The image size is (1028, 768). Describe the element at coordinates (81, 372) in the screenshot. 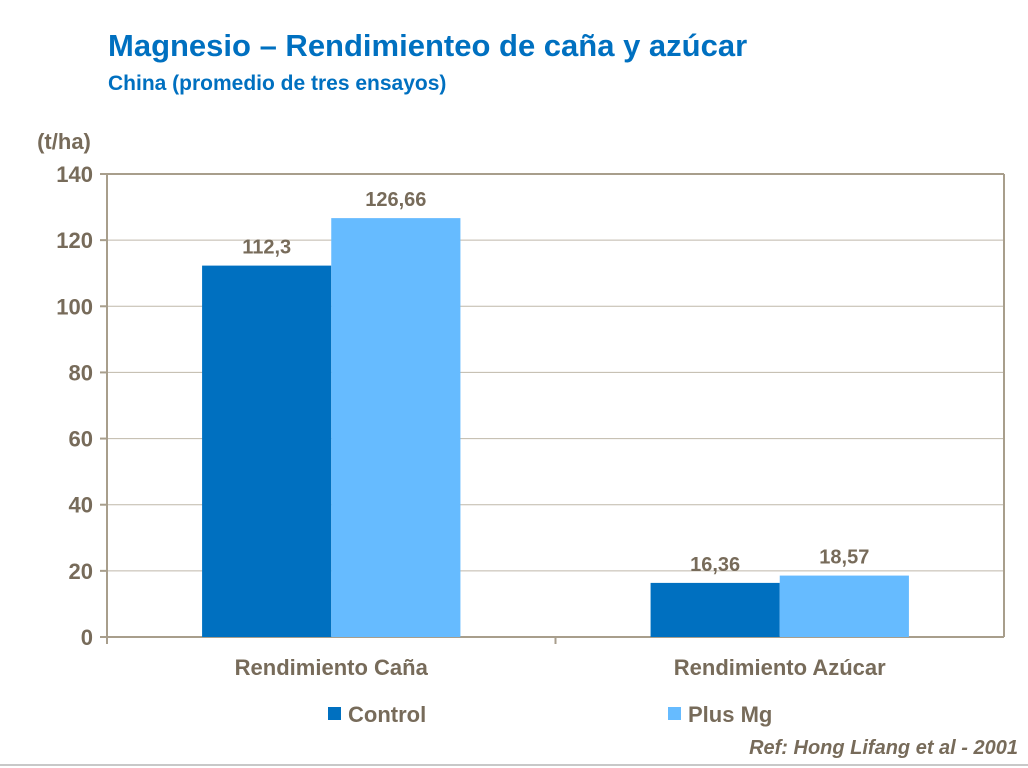

I see `y-tick-label: 80` at that location.